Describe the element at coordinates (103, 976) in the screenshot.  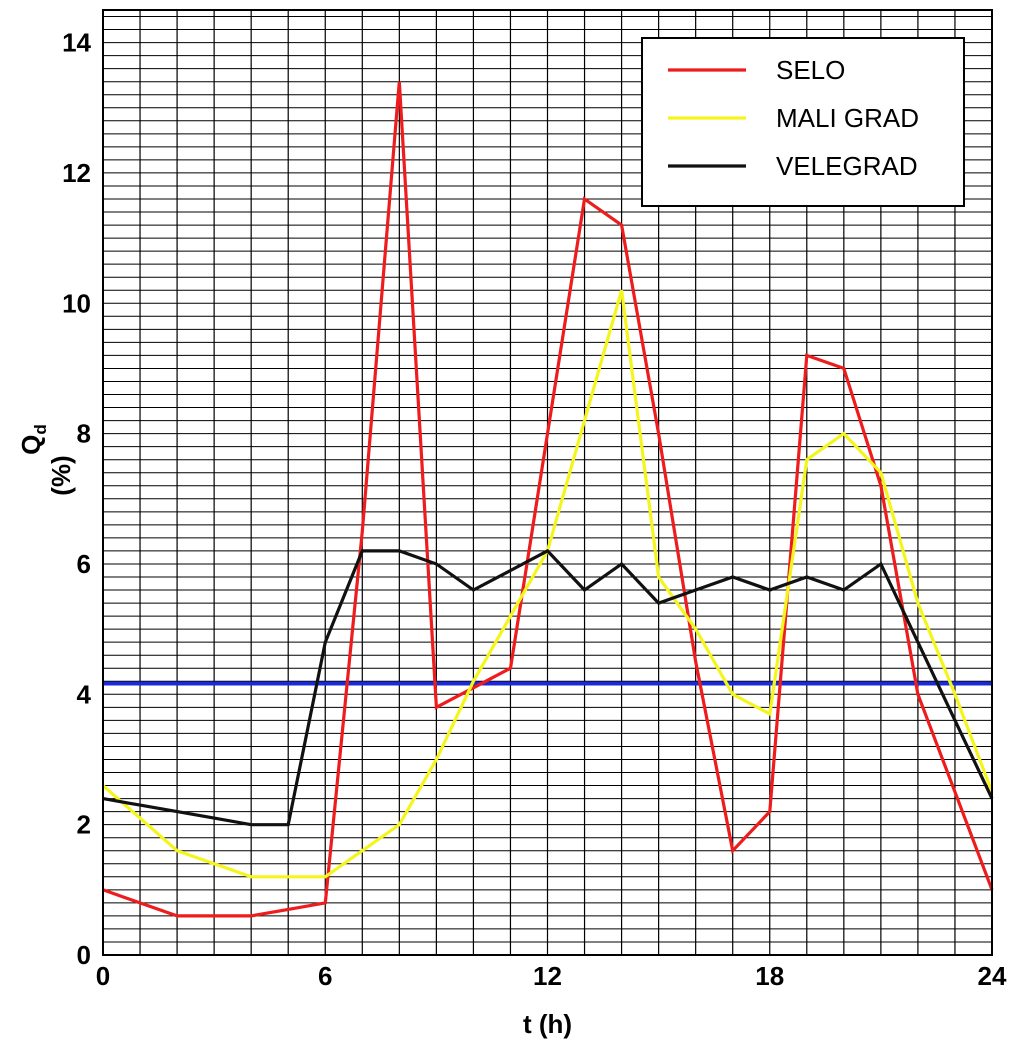
I see `x-tick-label: 0` at that location.